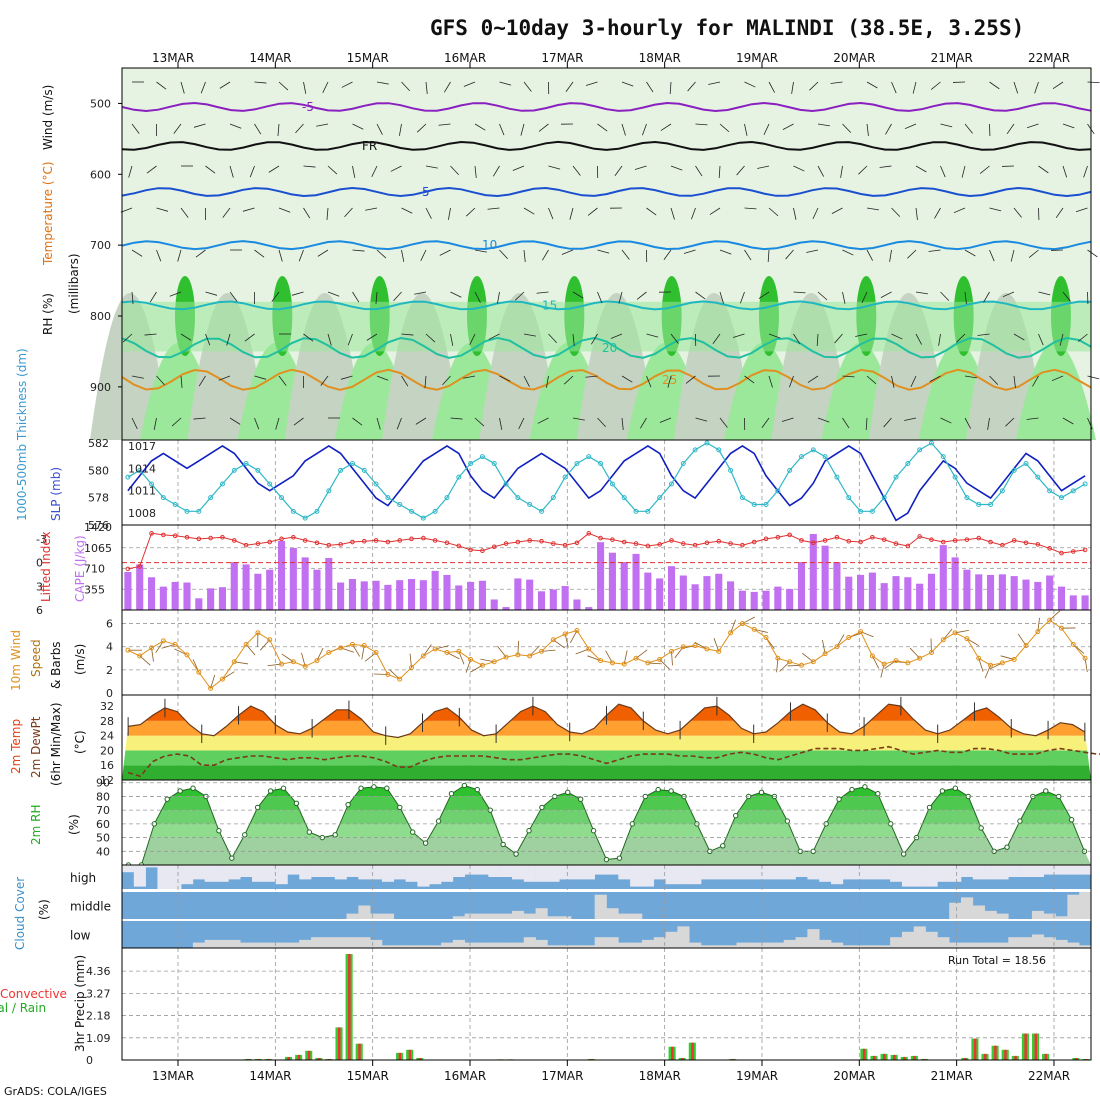 The width and height of the screenshot is (1100, 1100). I want to click on contour-label: 10, so click(489, 245).